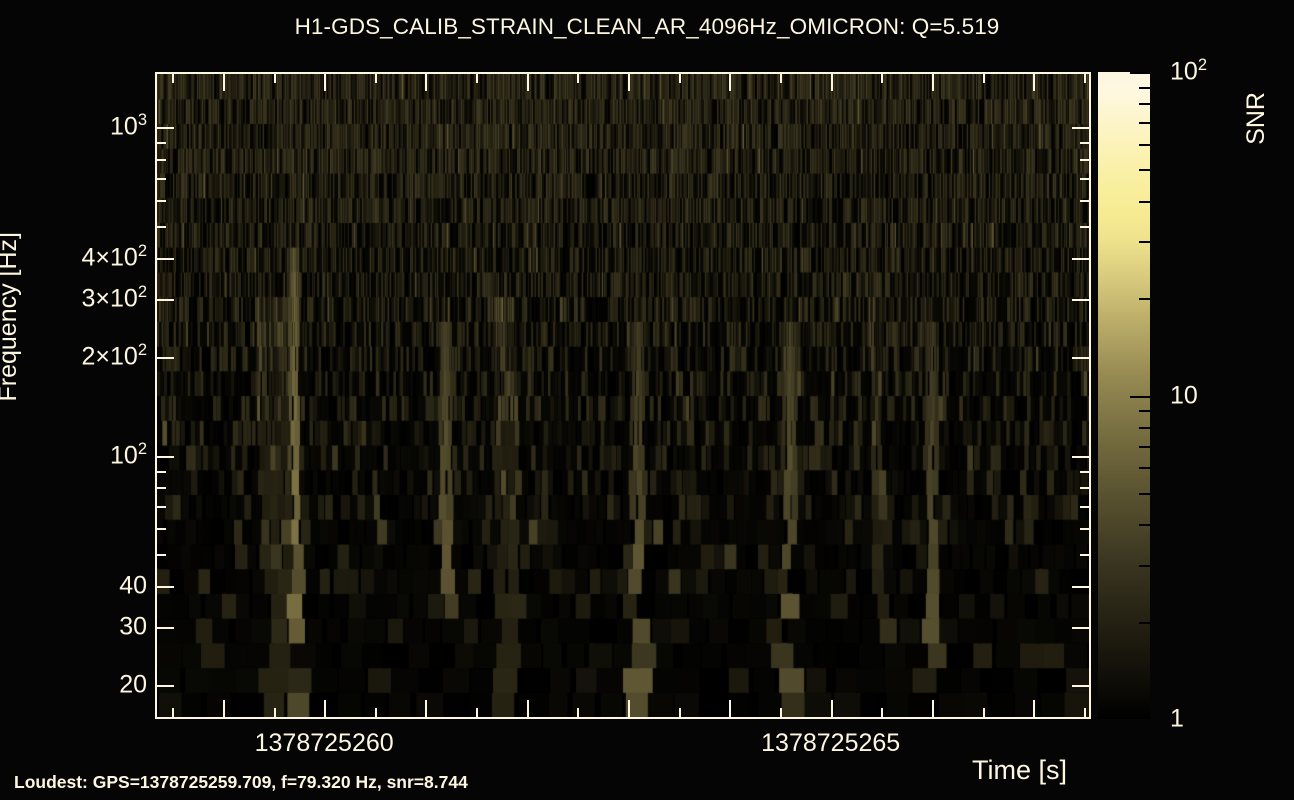 The width and height of the screenshot is (1294, 800). Describe the element at coordinates (1020, 770) in the screenshot. I see `x-axis-title: Time [s]` at that location.